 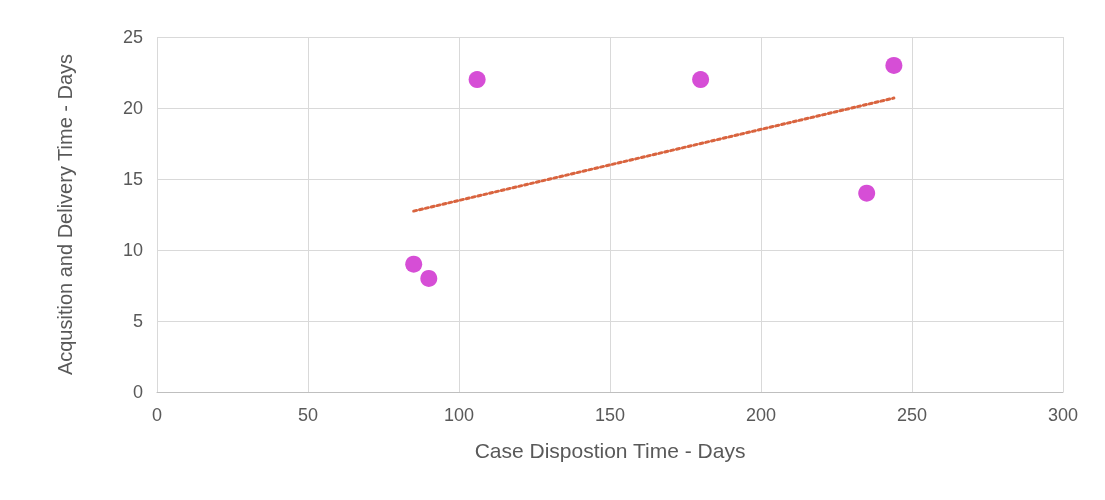 I want to click on y-tick-label: 10, so click(x=132, y=250).